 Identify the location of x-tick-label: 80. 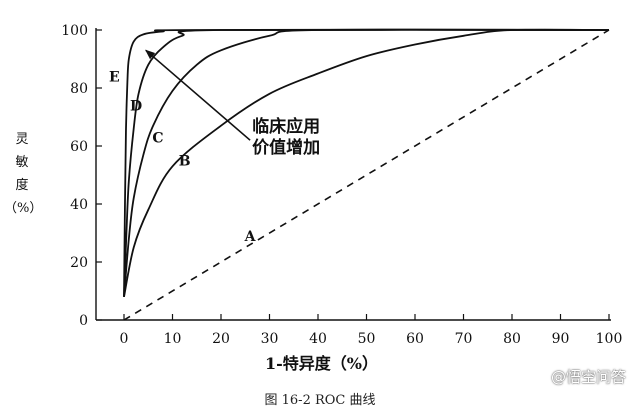
(512, 339).